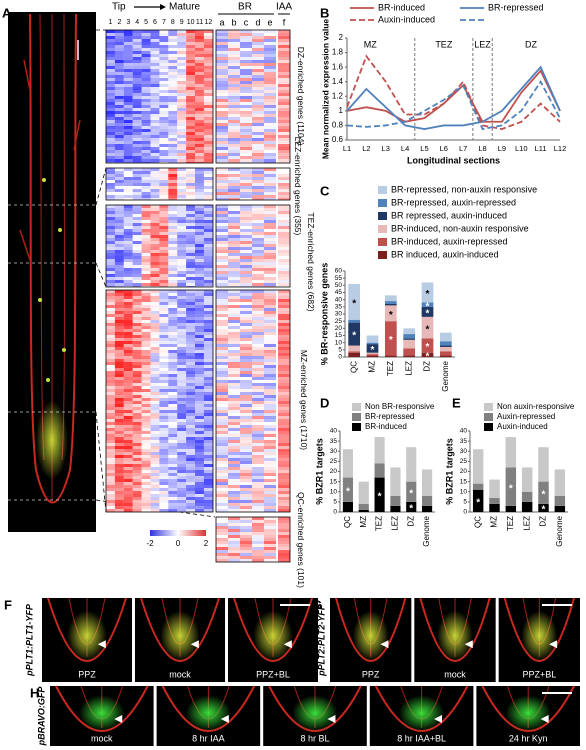  I want to click on group-label: MZ-enriched genes (1710), so click(304, 400).